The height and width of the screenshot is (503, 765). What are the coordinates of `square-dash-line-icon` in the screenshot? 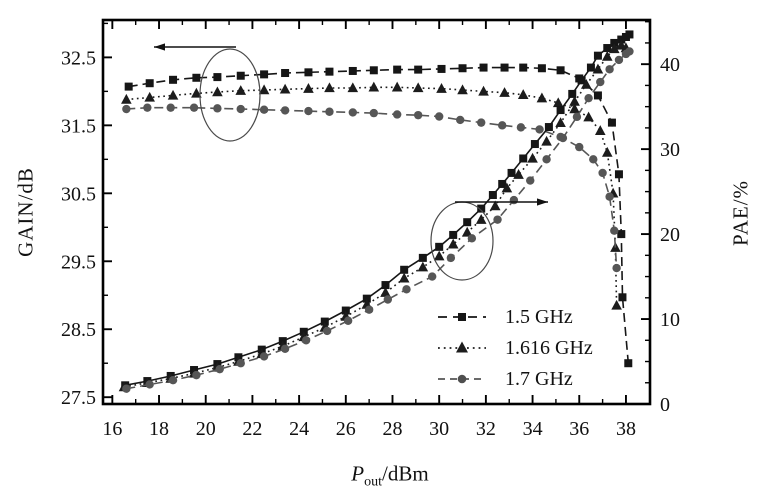 It's located at (462, 317).